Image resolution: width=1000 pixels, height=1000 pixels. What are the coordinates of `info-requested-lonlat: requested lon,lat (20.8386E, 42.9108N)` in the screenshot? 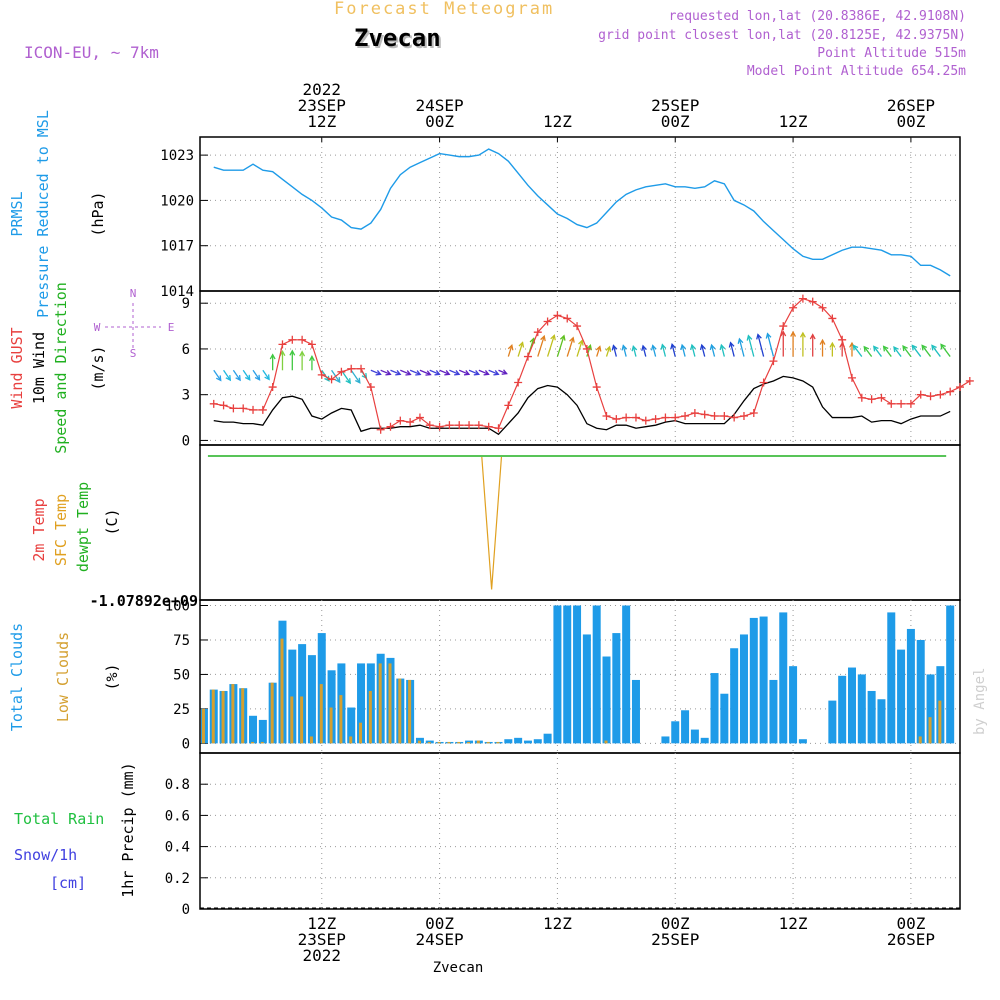 It's located at (817, 16).